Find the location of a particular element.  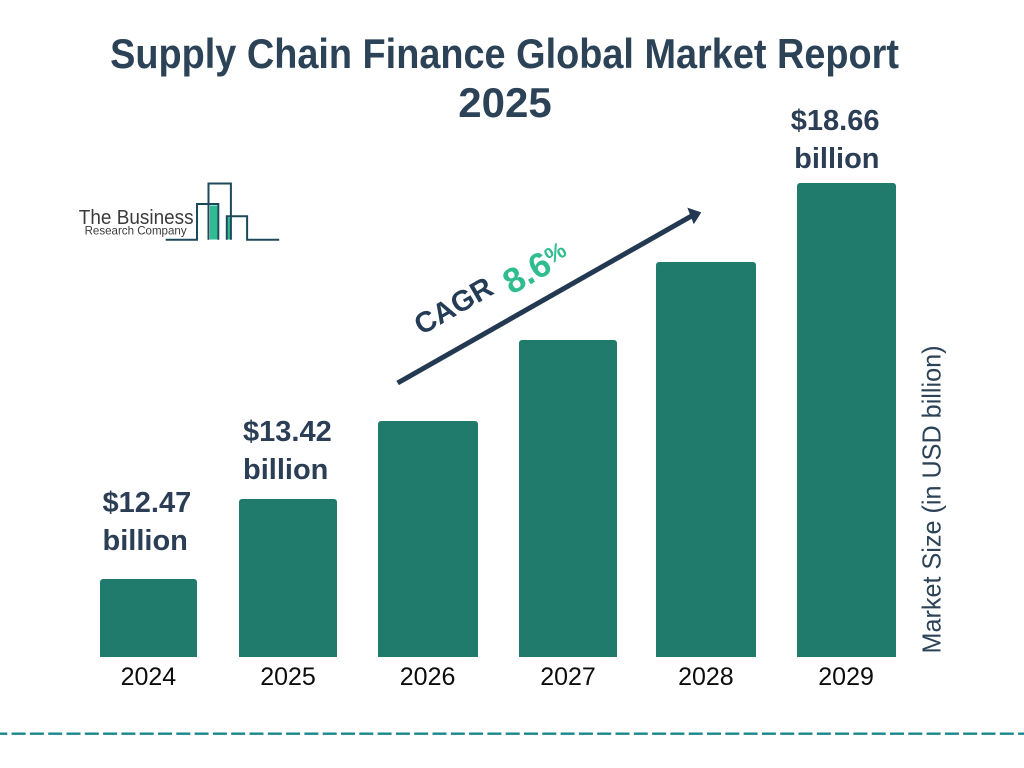

svg-text: Market Size (in USD billion) is located at coordinates (932, 500).